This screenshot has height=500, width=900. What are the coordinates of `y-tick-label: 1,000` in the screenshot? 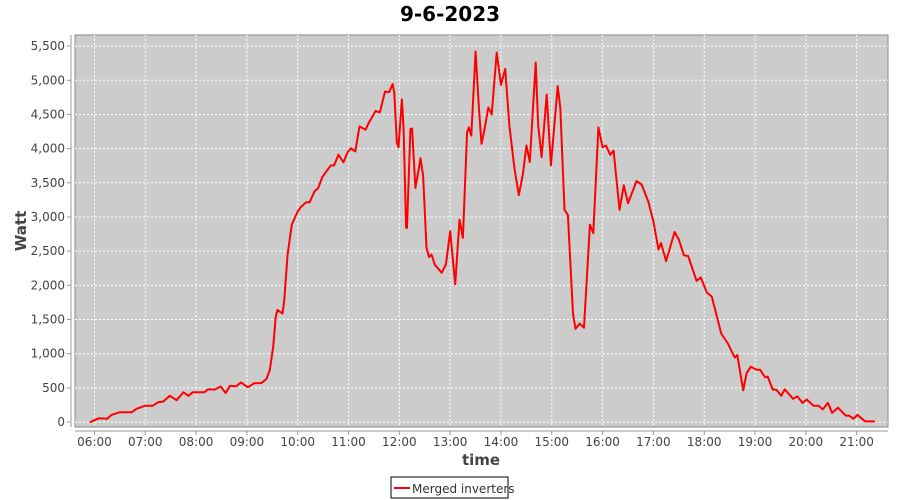 It's located at (48, 354).